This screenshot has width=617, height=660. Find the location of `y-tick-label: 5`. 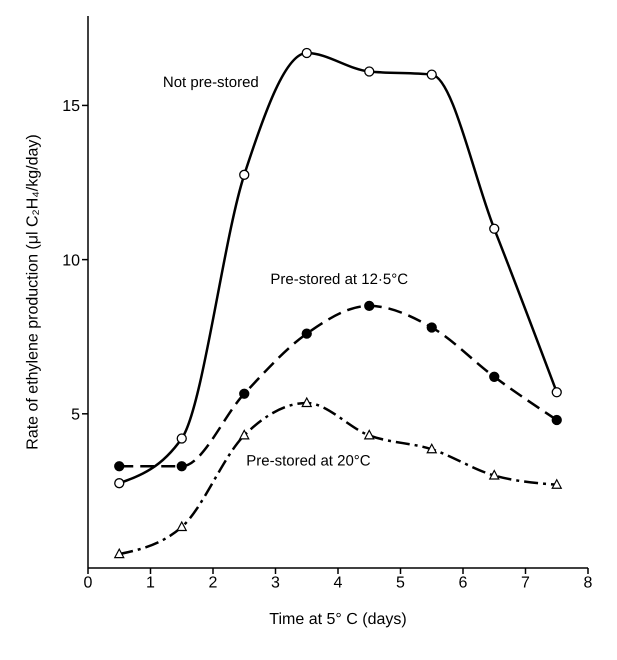

y-tick-label: 5 is located at coordinates (75, 415).